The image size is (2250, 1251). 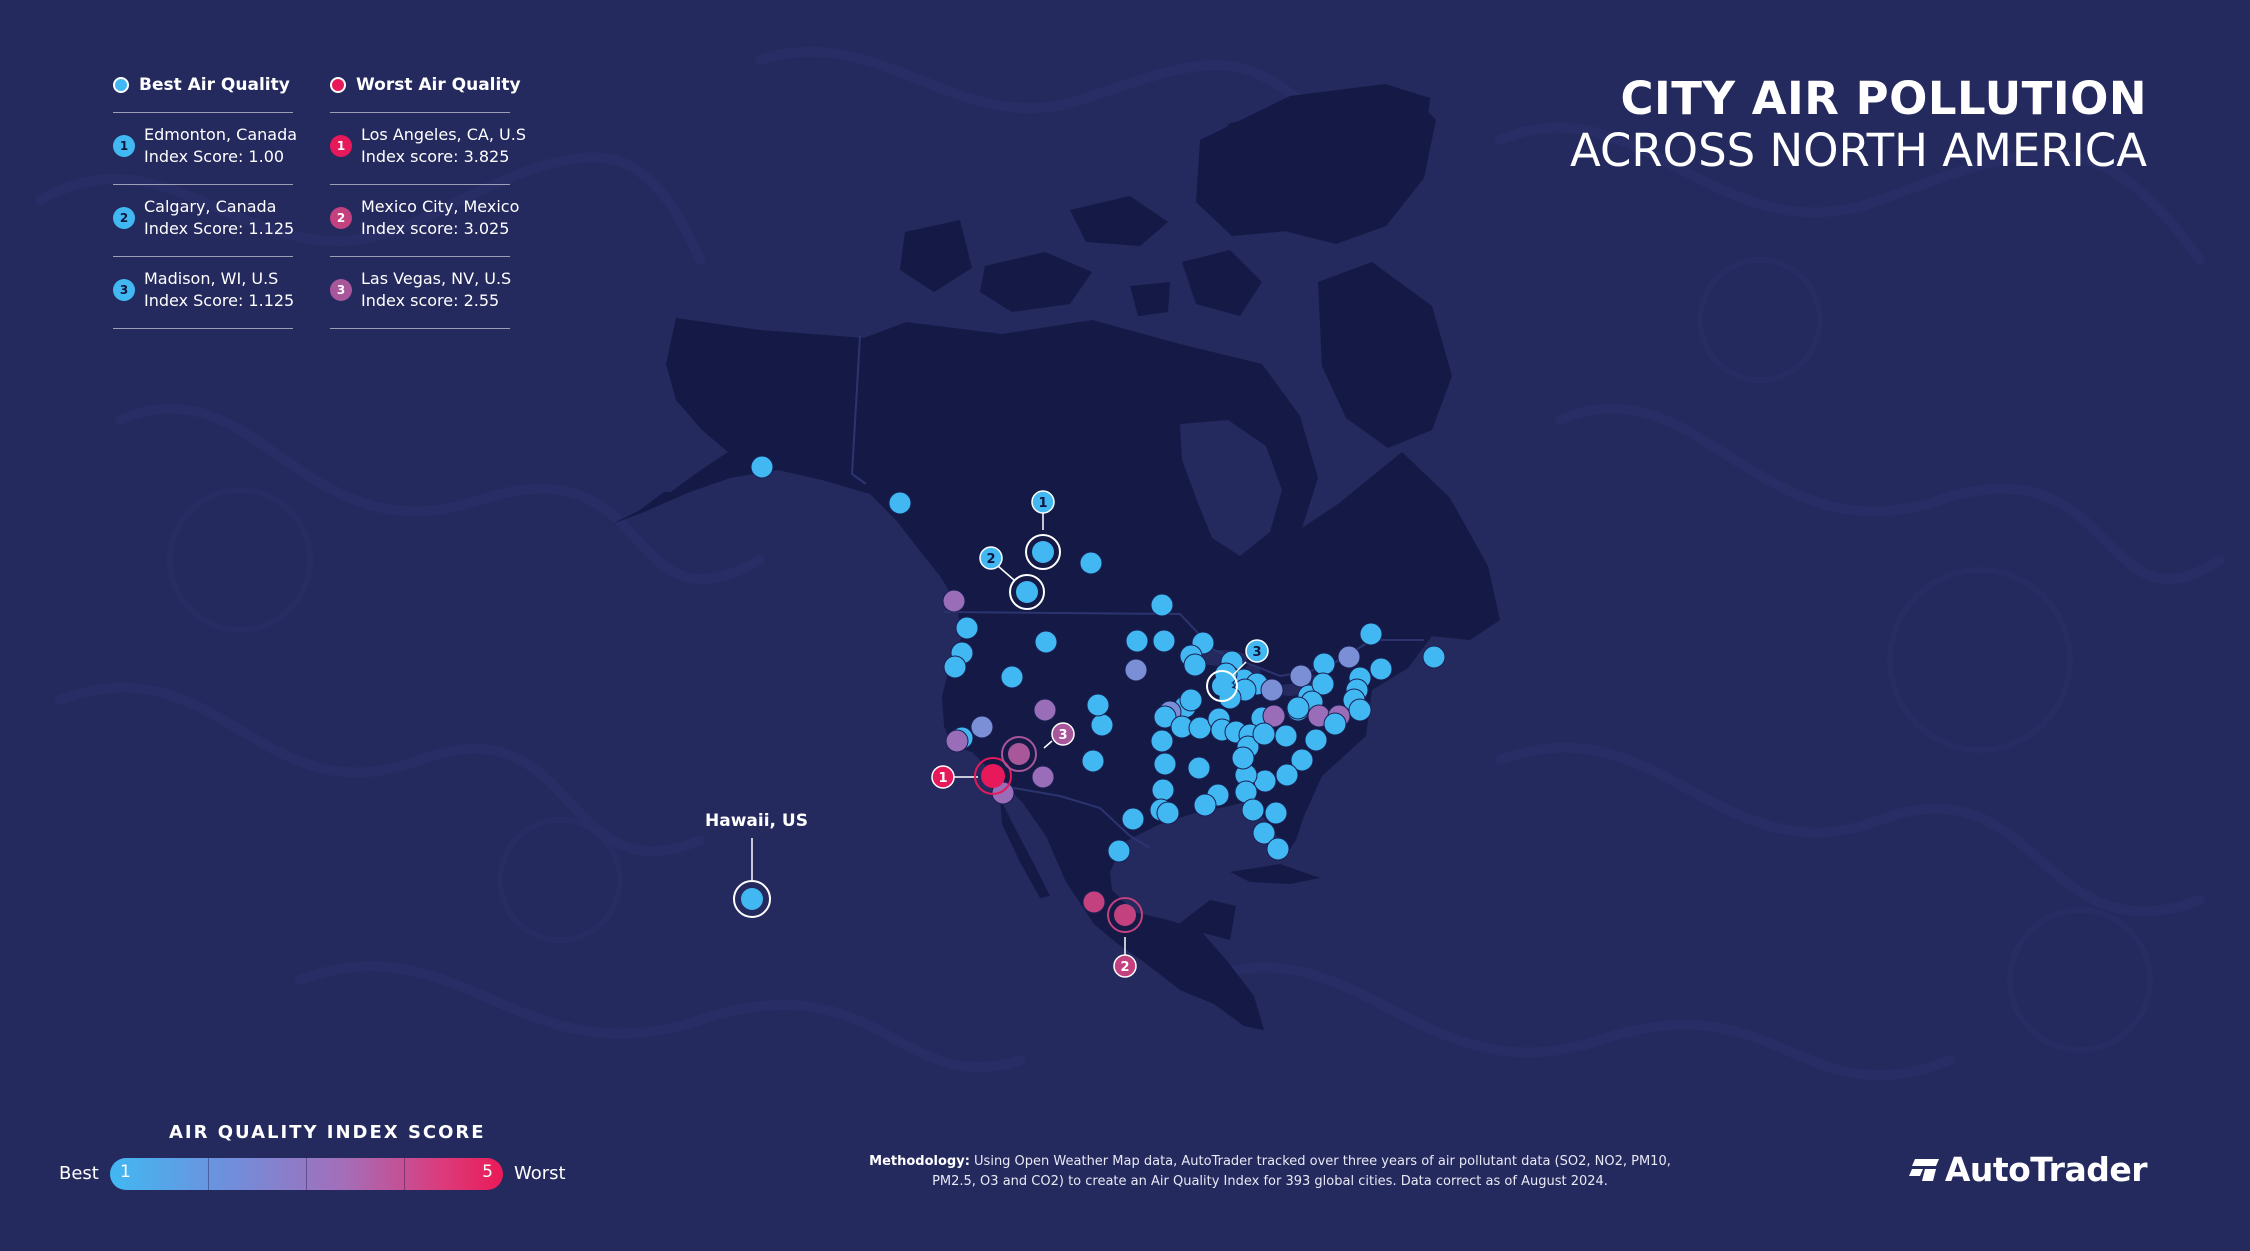 What do you see at coordinates (1076, 817) in the screenshot?
I see `us-mexico-border` at bounding box center [1076, 817].